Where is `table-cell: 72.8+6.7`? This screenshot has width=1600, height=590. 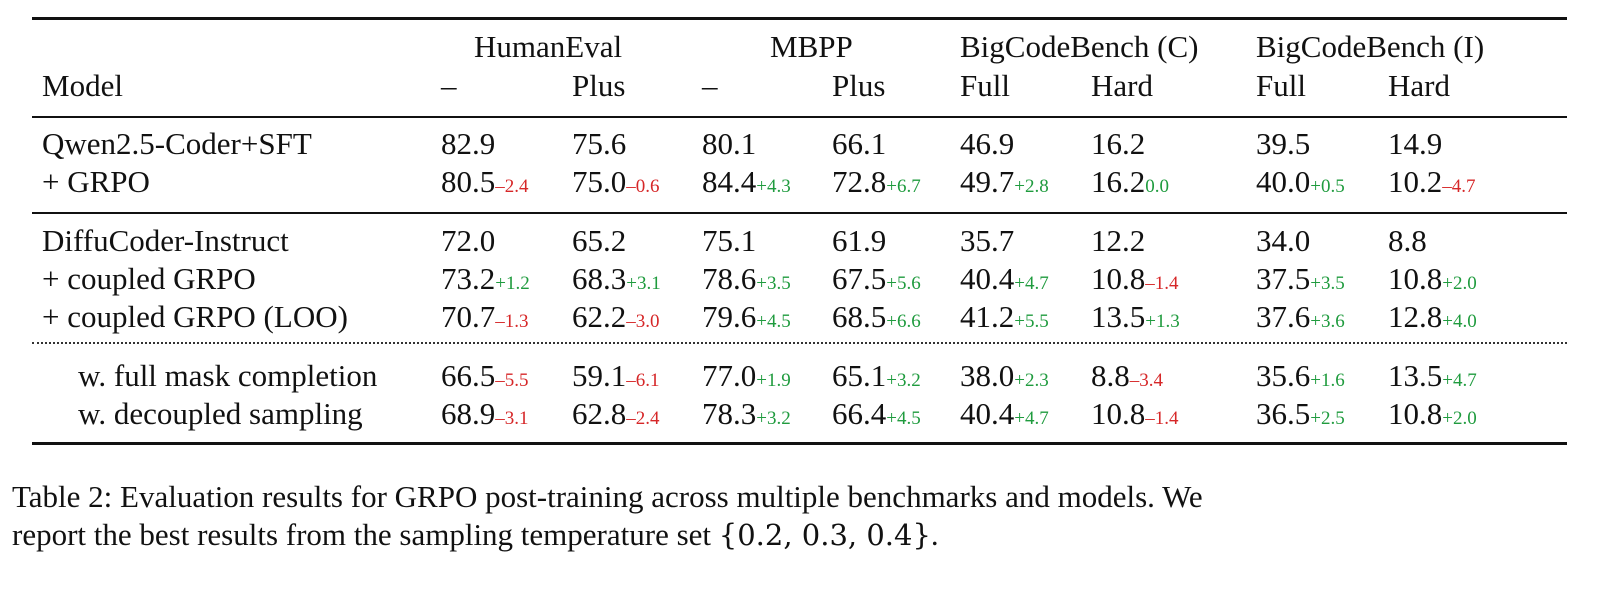 table-cell: 72.8+6.7 is located at coordinates (876, 184).